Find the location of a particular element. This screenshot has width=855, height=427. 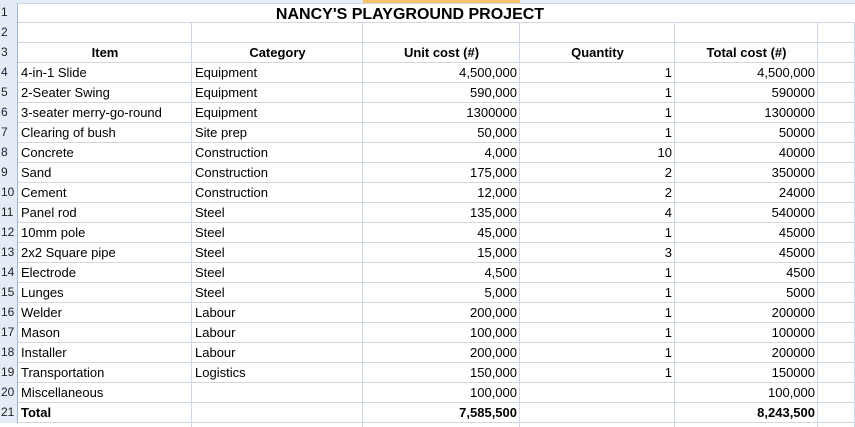

cell-total-cost: 24000 is located at coordinates (796, 192).